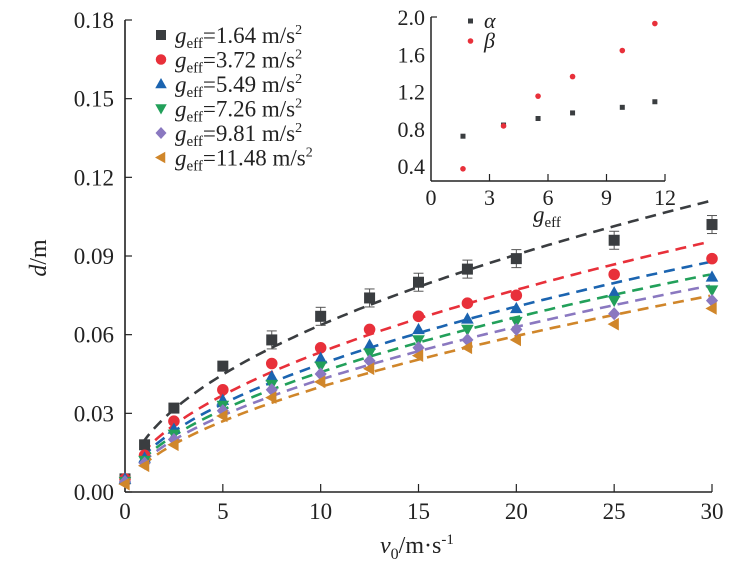 This screenshot has height=573, width=747. I want to click on y-tick-label: 0.00, so click(94, 492).